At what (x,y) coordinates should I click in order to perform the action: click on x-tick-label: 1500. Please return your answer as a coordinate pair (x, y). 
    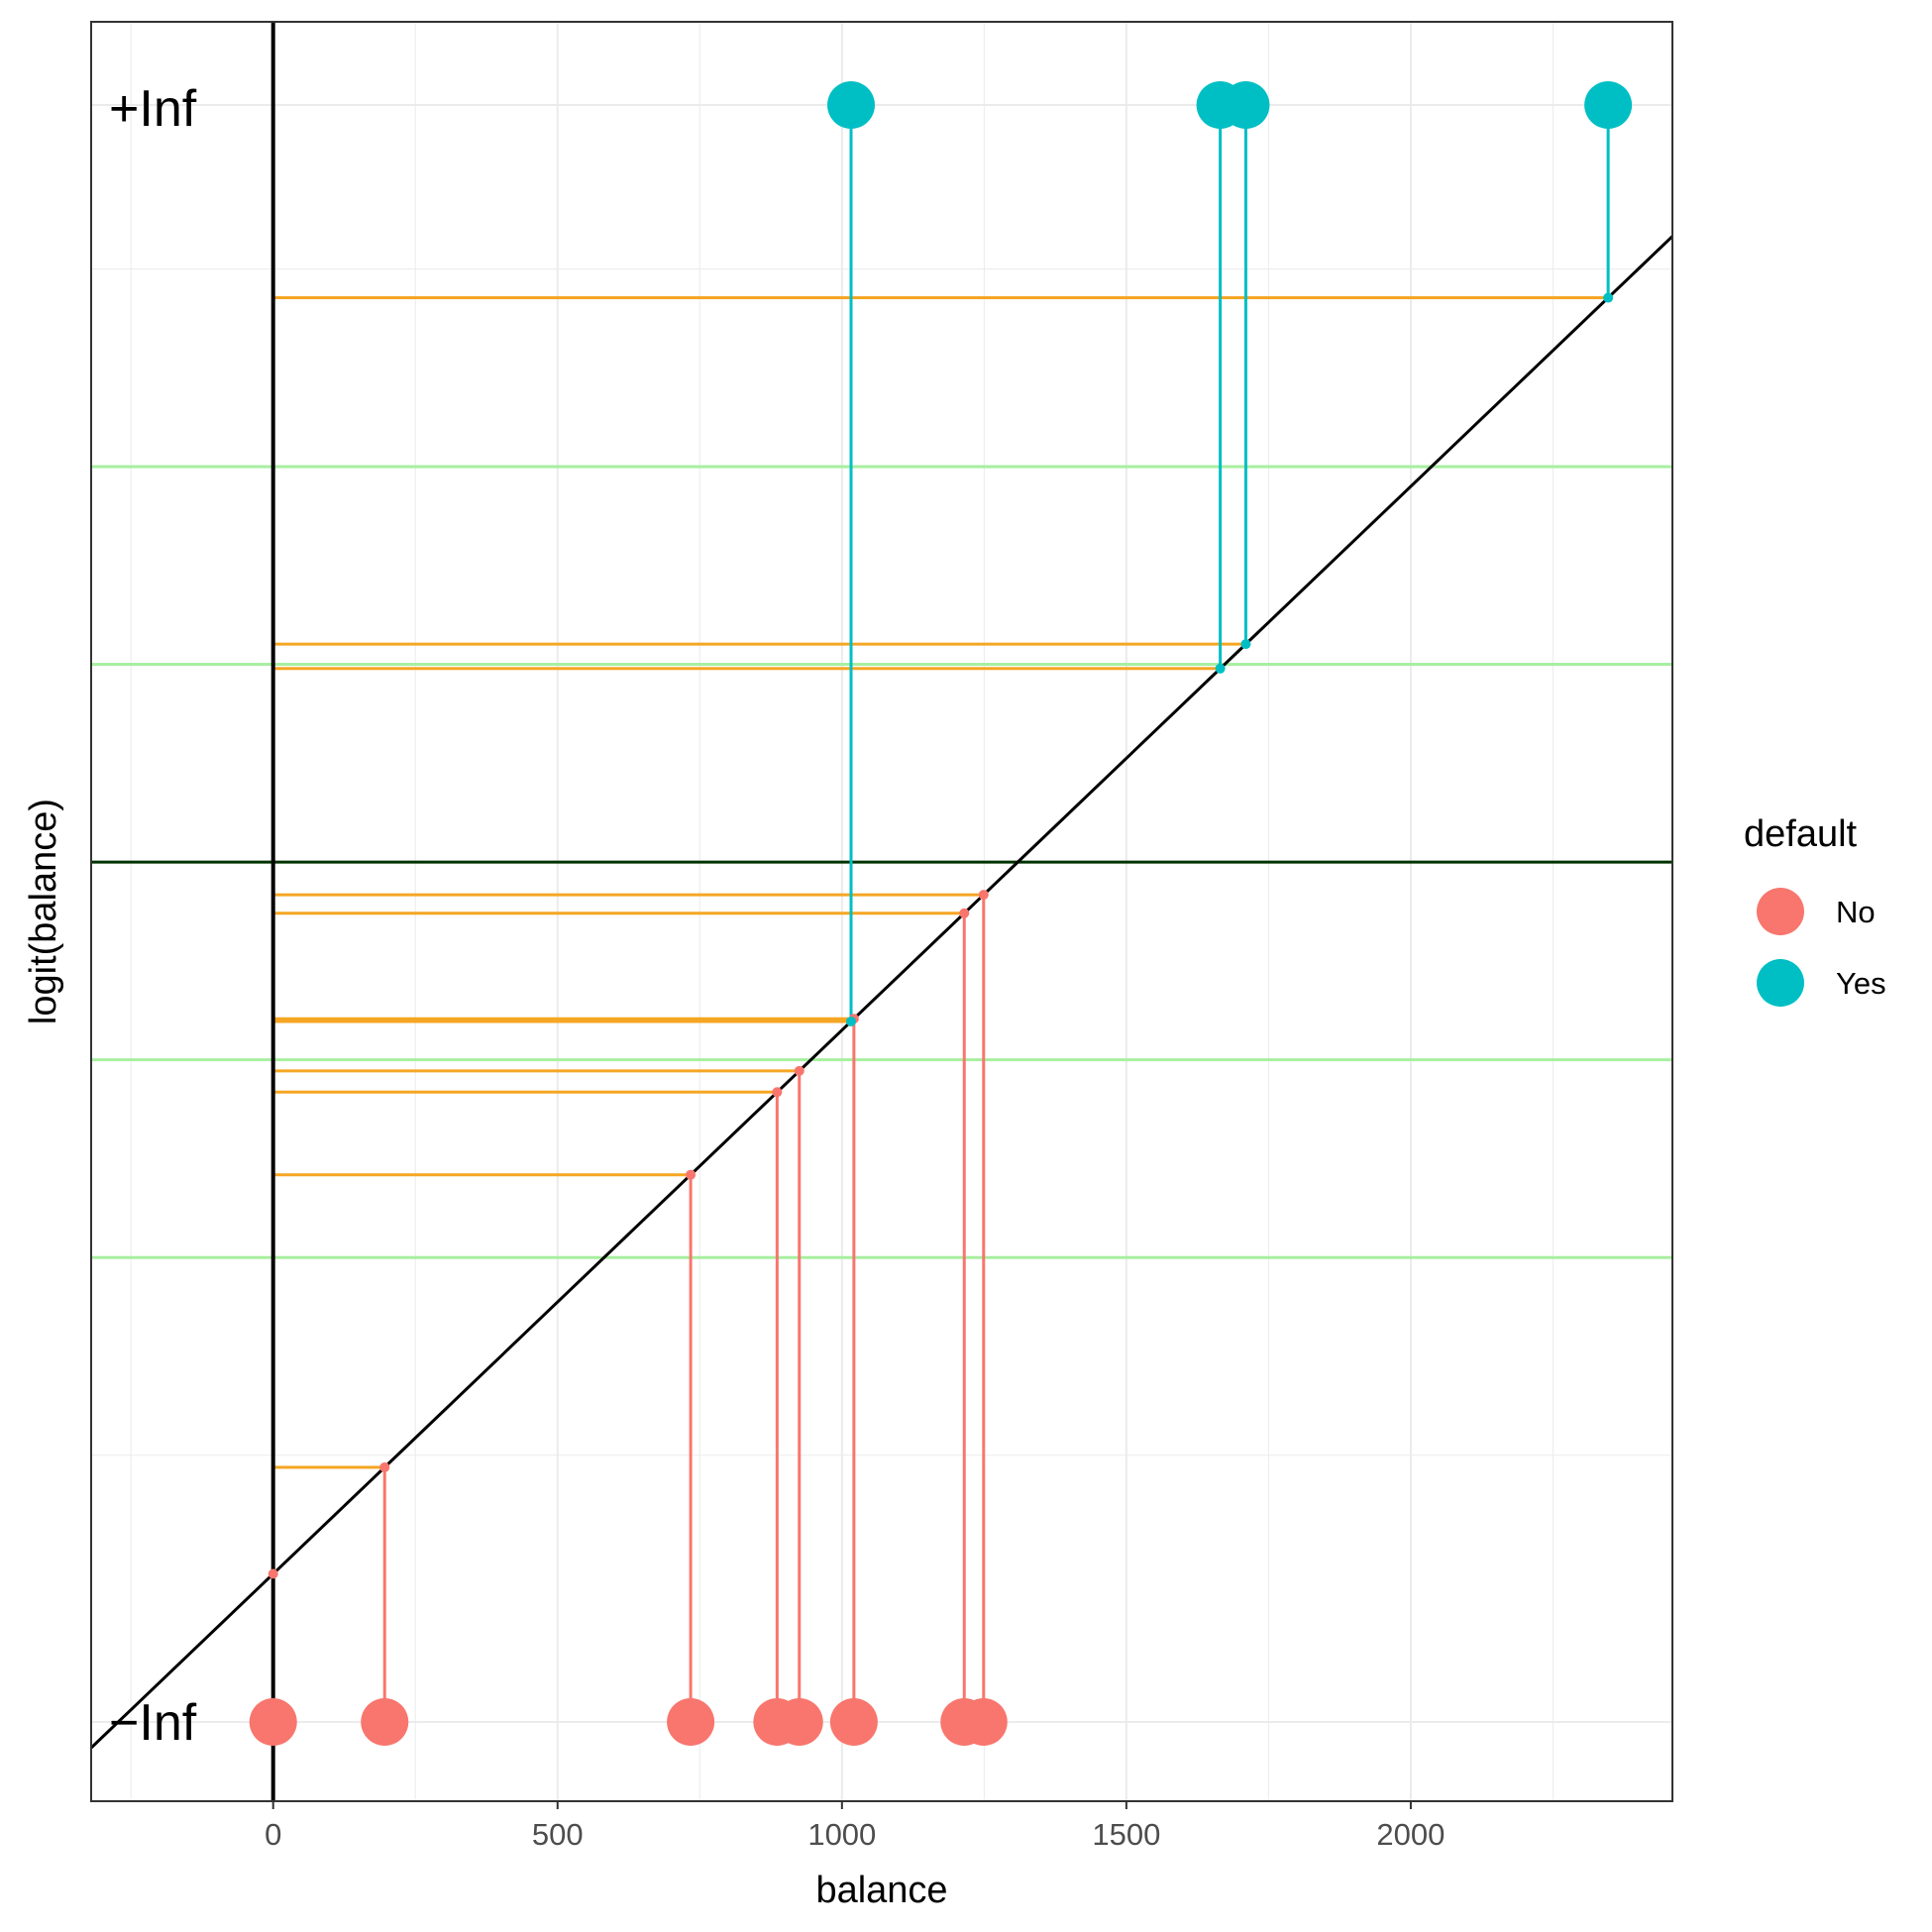
    Looking at the image, I should click on (1126, 1834).